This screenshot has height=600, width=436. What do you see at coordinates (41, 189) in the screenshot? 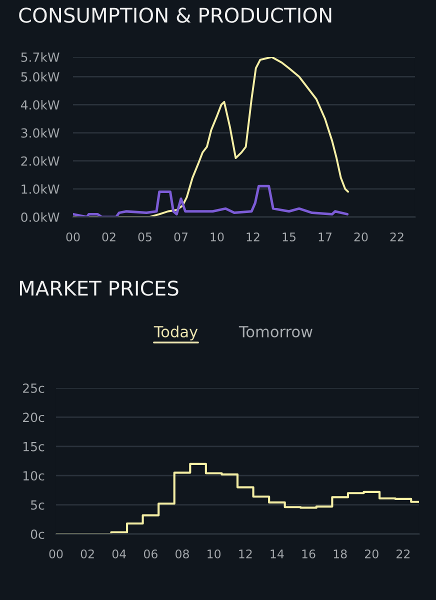
I see `y-tick-label: 1.0kW` at bounding box center [41, 189].